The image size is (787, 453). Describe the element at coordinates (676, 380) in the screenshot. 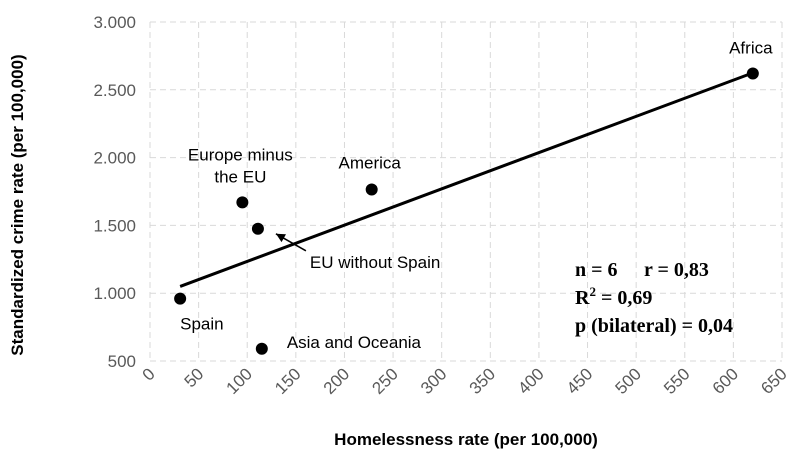

I see `x-tick-label: 550` at that location.